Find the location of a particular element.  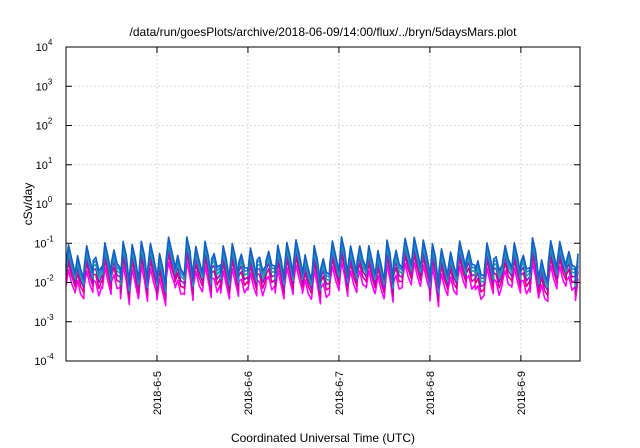

y-tick-label: 10¹ is located at coordinates (44, 164).